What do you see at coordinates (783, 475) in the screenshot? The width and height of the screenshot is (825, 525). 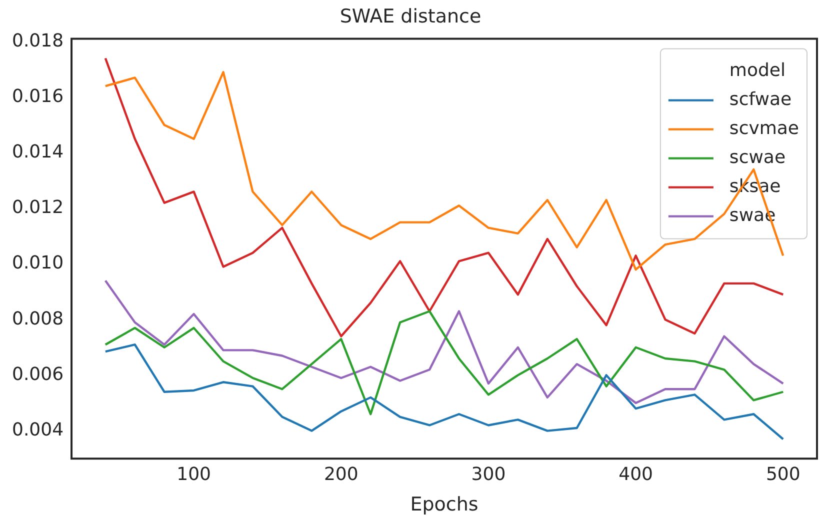 I see `x-tick-label: 500` at bounding box center [783, 475].